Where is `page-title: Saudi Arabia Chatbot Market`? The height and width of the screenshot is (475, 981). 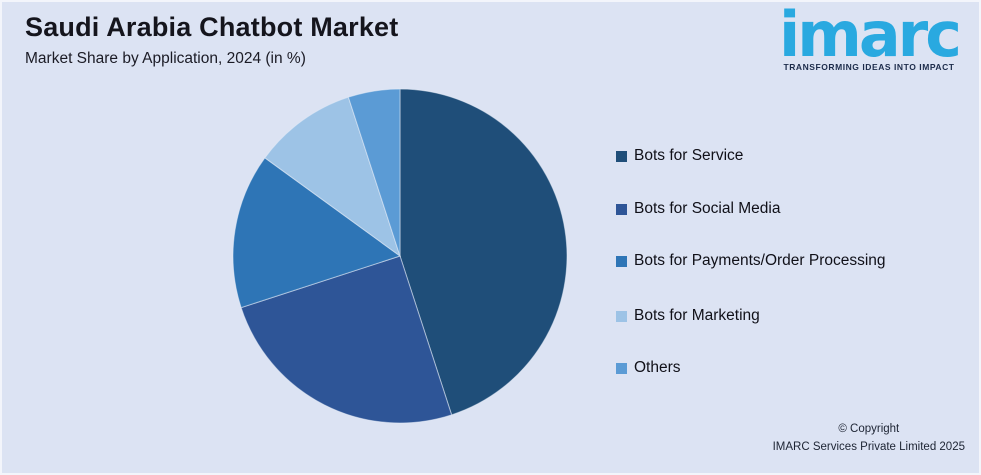 page-title: Saudi Arabia Chatbot Market is located at coordinates (212, 27).